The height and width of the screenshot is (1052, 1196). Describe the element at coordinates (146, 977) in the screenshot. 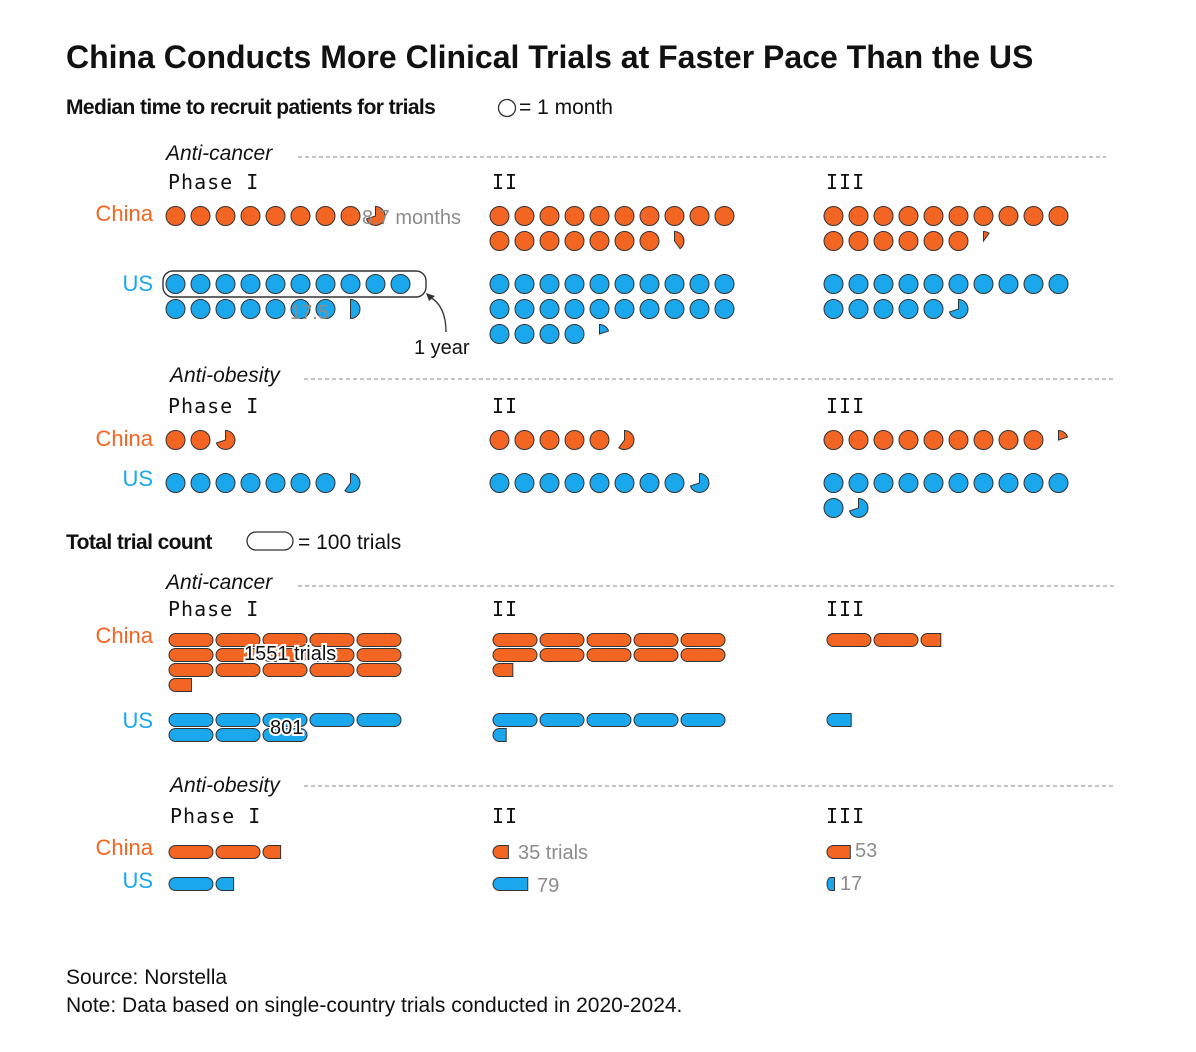

I see `source-note: Source: Norstella` at that location.